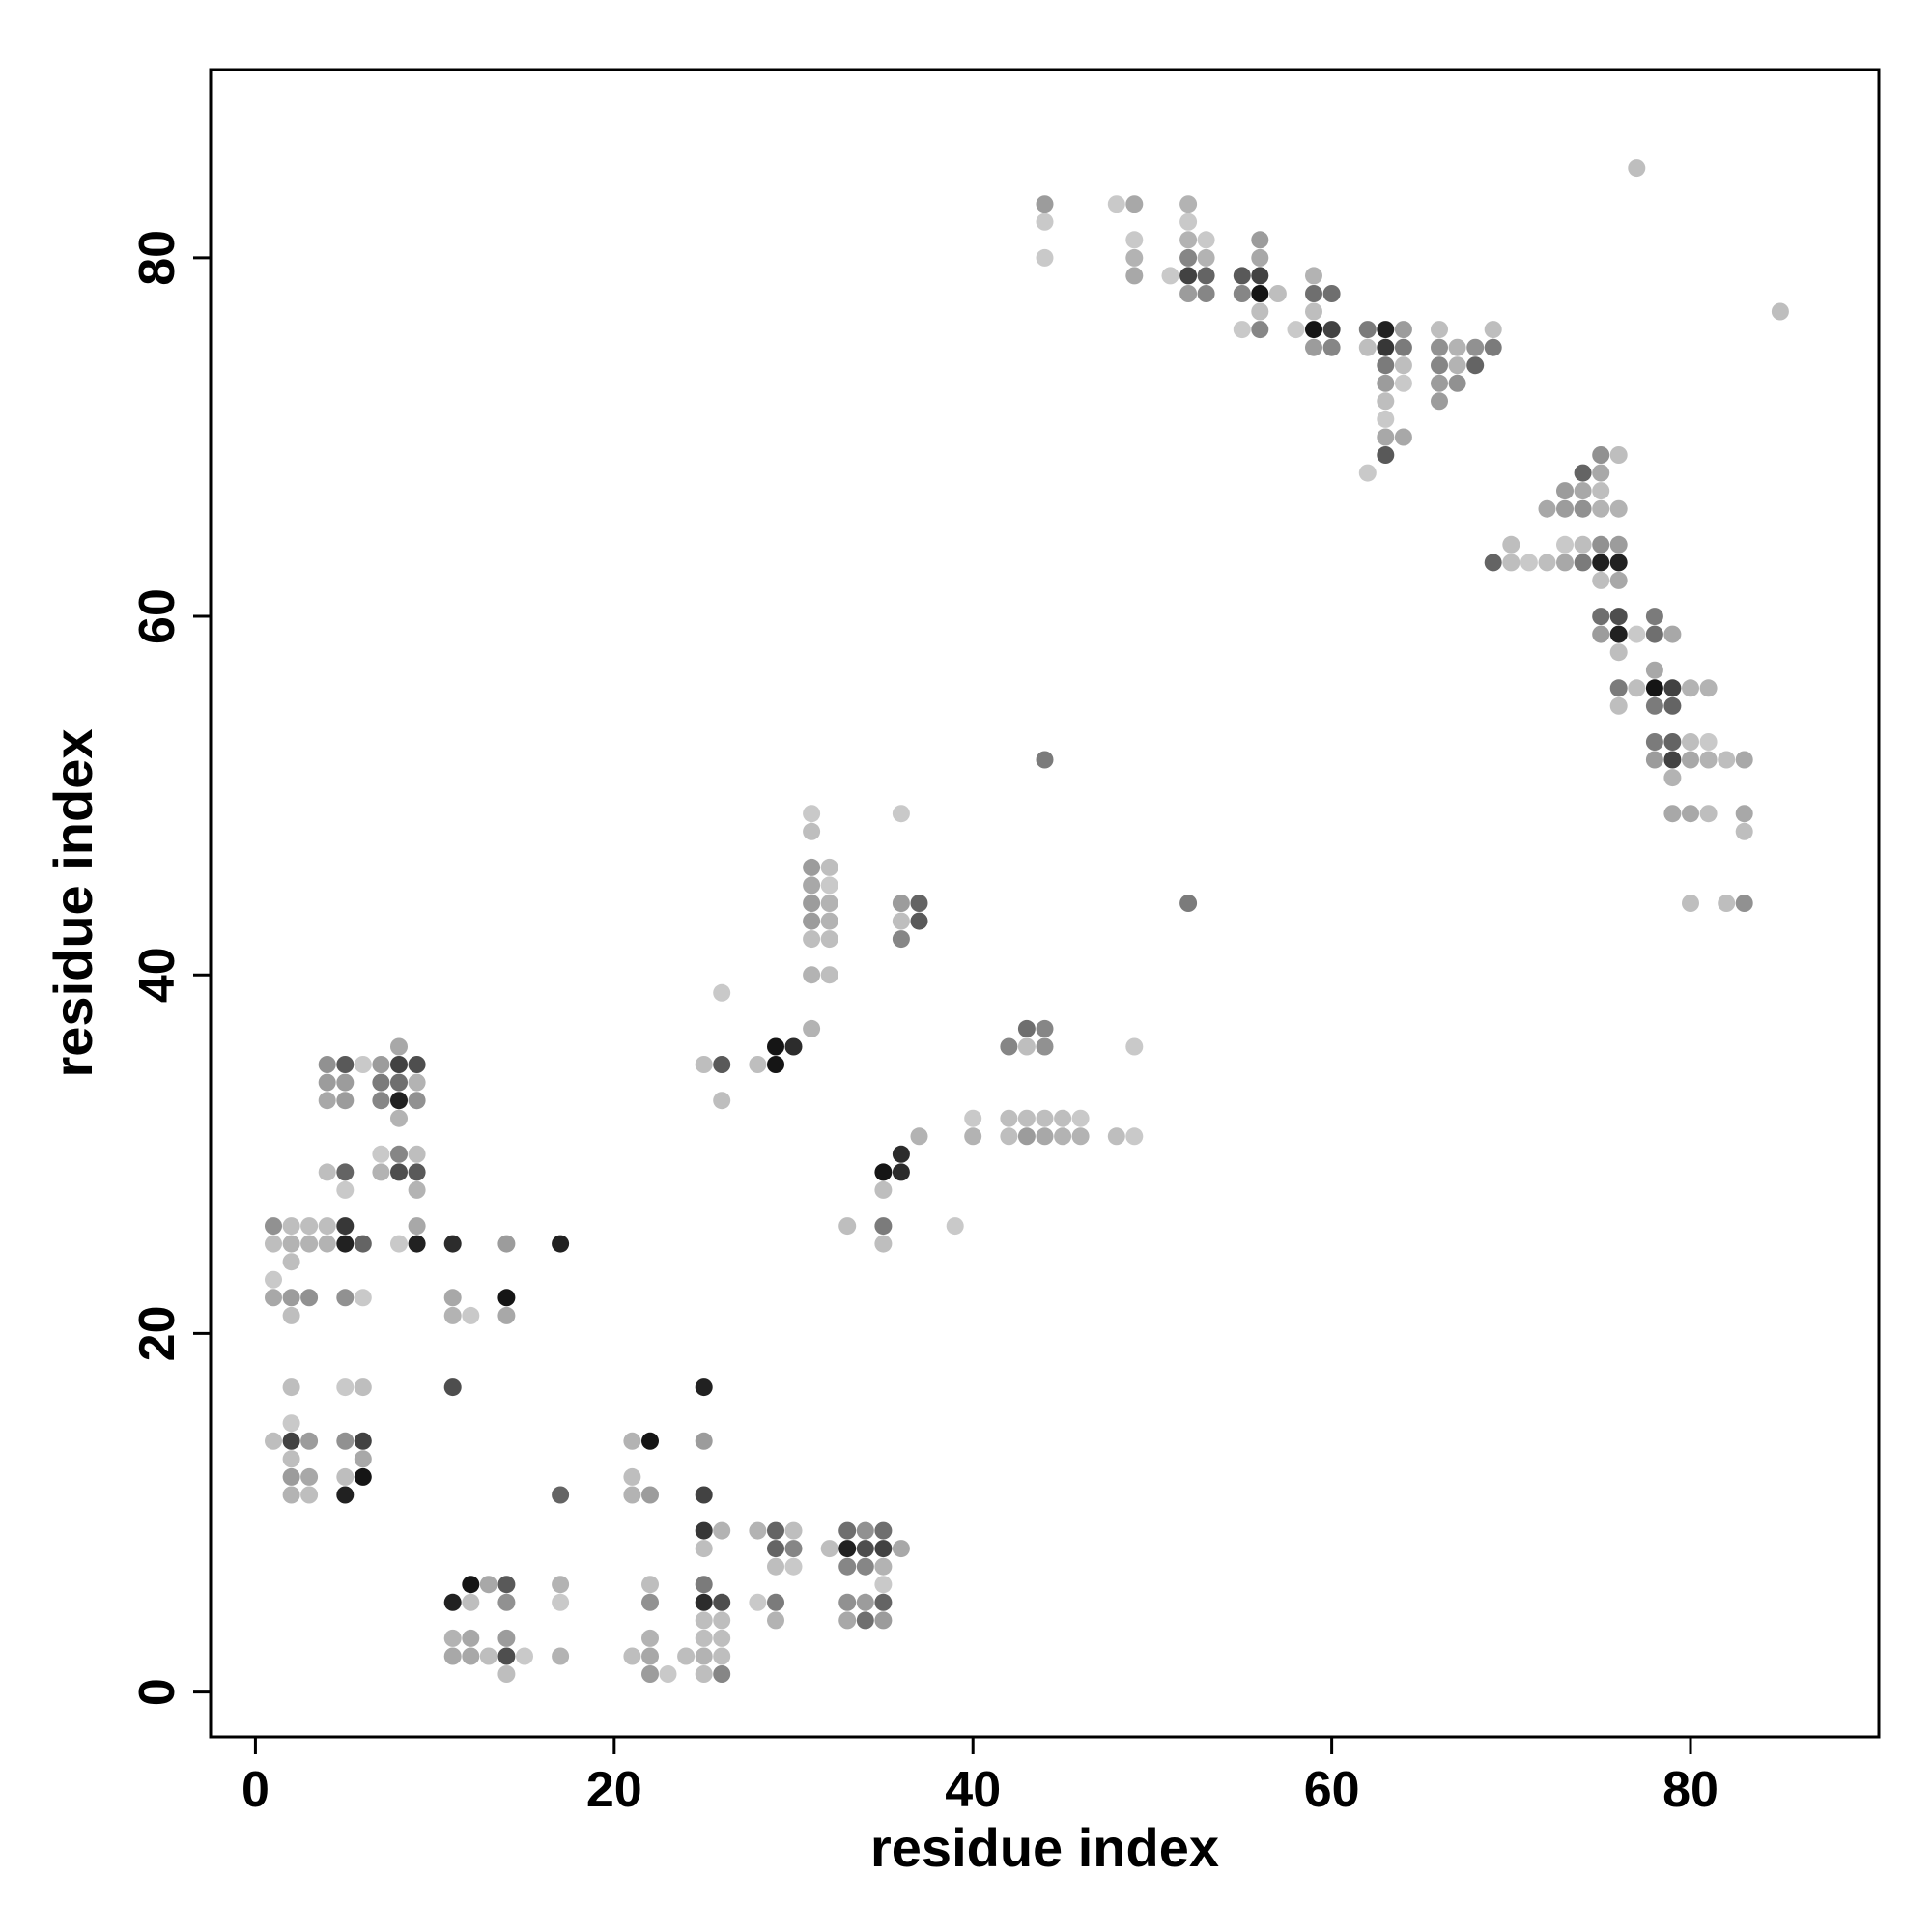 The height and width of the screenshot is (1932, 1932). What do you see at coordinates (157, 1333) in the screenshot?
I see `y-tick-label: 20` at bounding box center [157, 1333].